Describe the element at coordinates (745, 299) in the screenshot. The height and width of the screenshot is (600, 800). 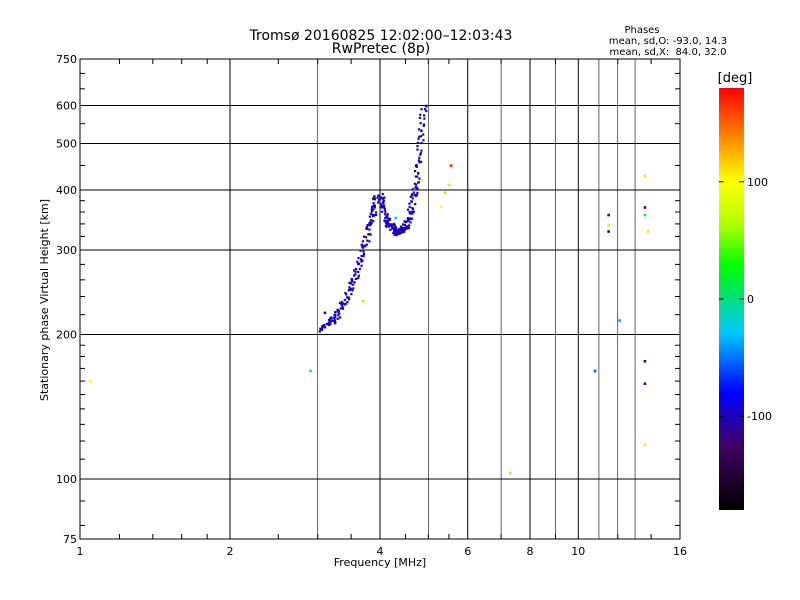
I see `colorbar-ticks: 100 0 -100` at that location.